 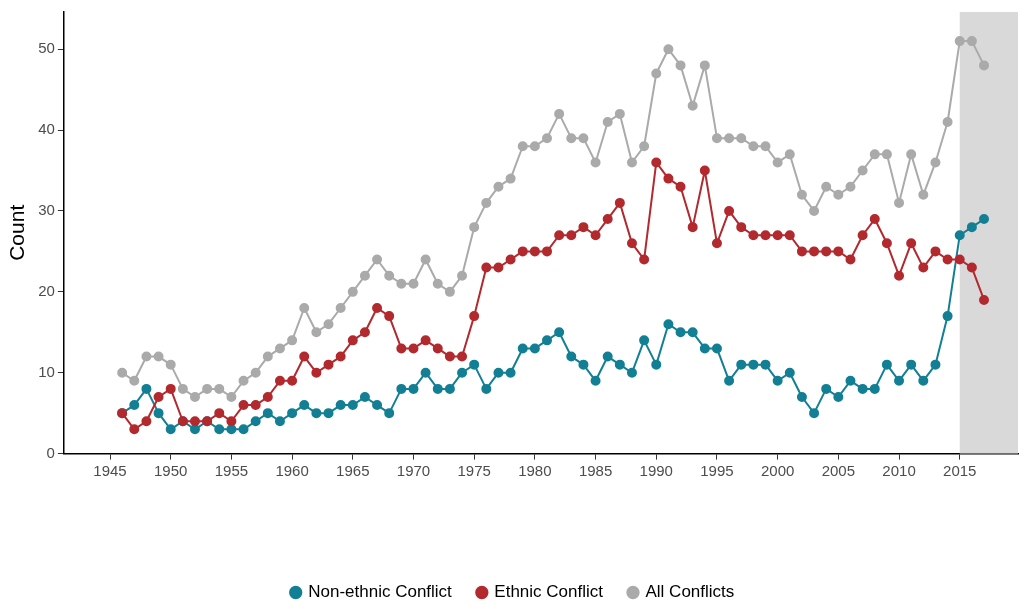 What do you see at coordinates (110, 470) in the screenshot?
I see `x-tick-label: 1945` at bounding box center [110, 470].